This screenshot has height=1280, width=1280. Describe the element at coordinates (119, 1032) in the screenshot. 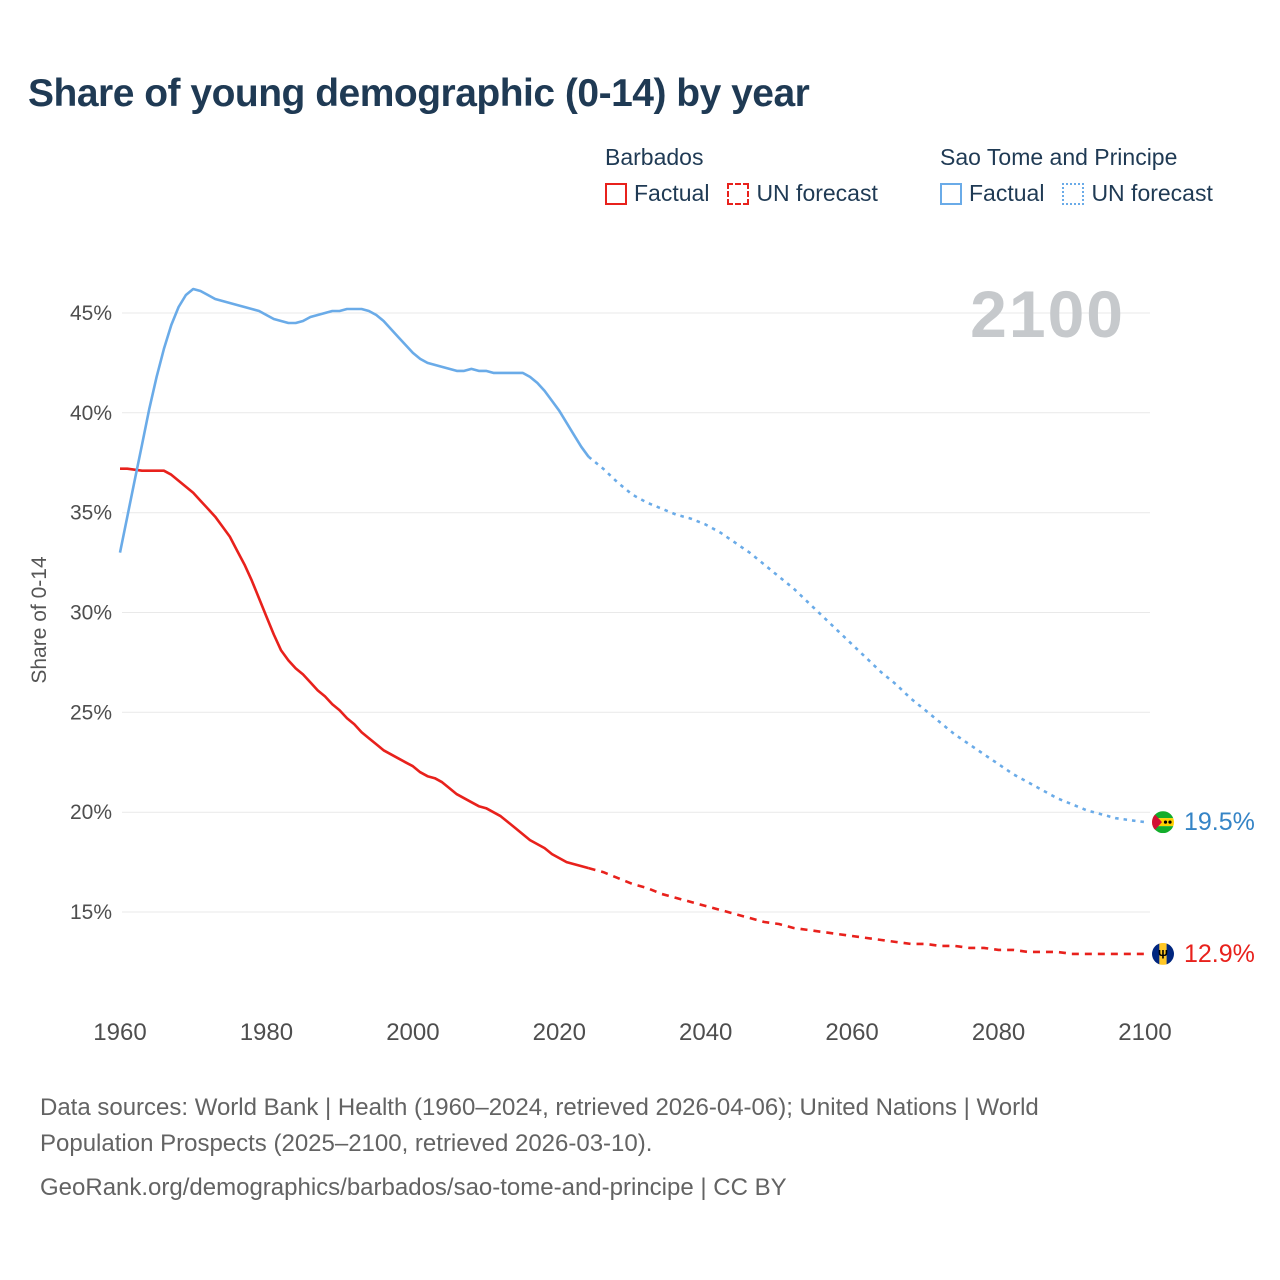

I see `svg-text: 1960` at that location.